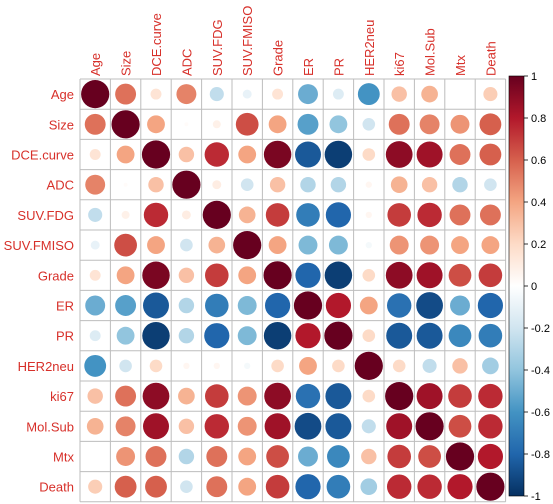 The width and height of the screenshot is (553, 504). Describe the element at coordinates (369, 124) in the screenshot. I see `corr-circle-Size-HER2neu` at that location.